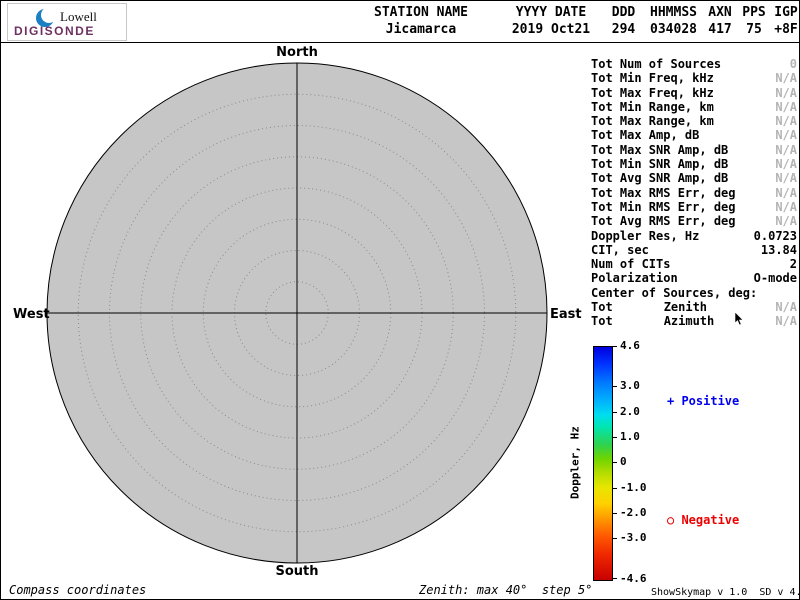 The width and height of the screenshot is (800, 600). I want to click on header-value: Jicamarca, so click(421, 29).